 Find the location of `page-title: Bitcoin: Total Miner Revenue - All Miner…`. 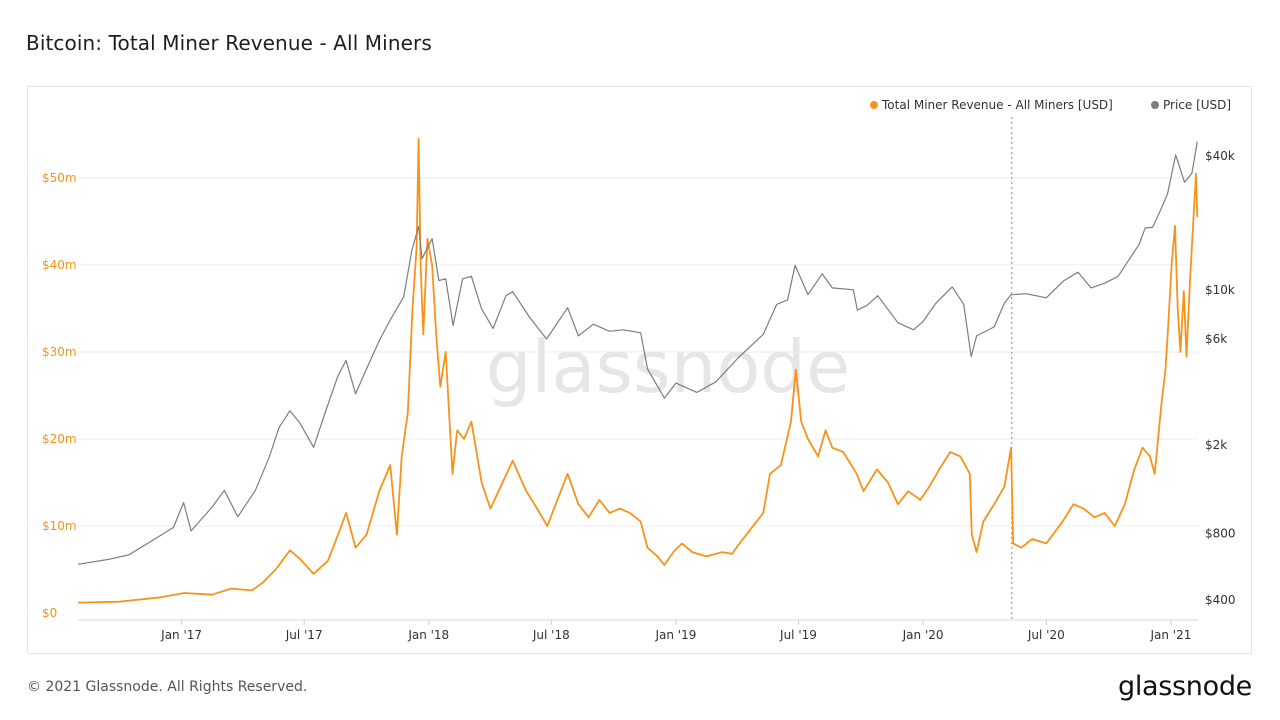

page-title: Bitcoin: Total Miner Revenue - All Miner… is located at coordinates (229, 43).